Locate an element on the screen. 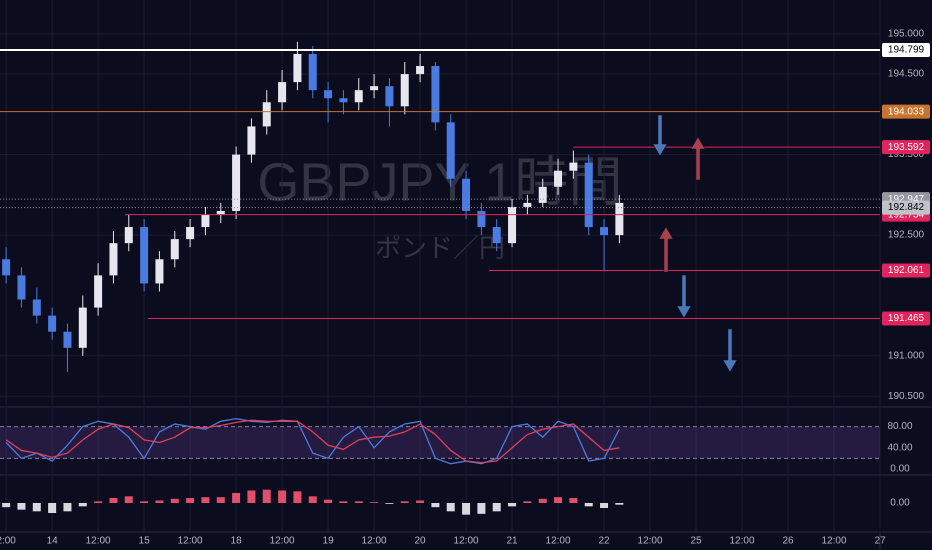  bid-price-label-box is located at coordinates (906, 207).